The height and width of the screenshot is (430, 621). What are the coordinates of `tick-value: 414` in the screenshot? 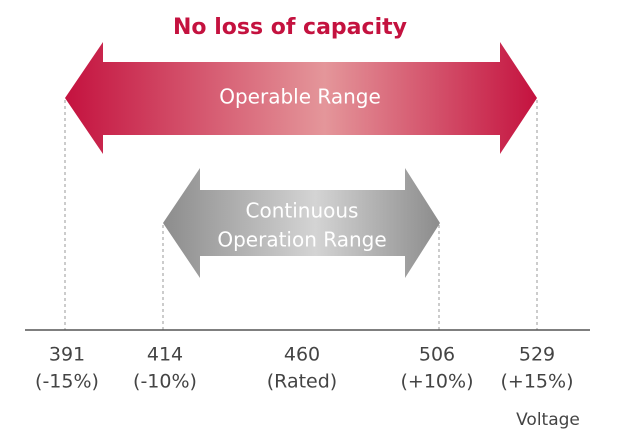 It's located at (165, 355).